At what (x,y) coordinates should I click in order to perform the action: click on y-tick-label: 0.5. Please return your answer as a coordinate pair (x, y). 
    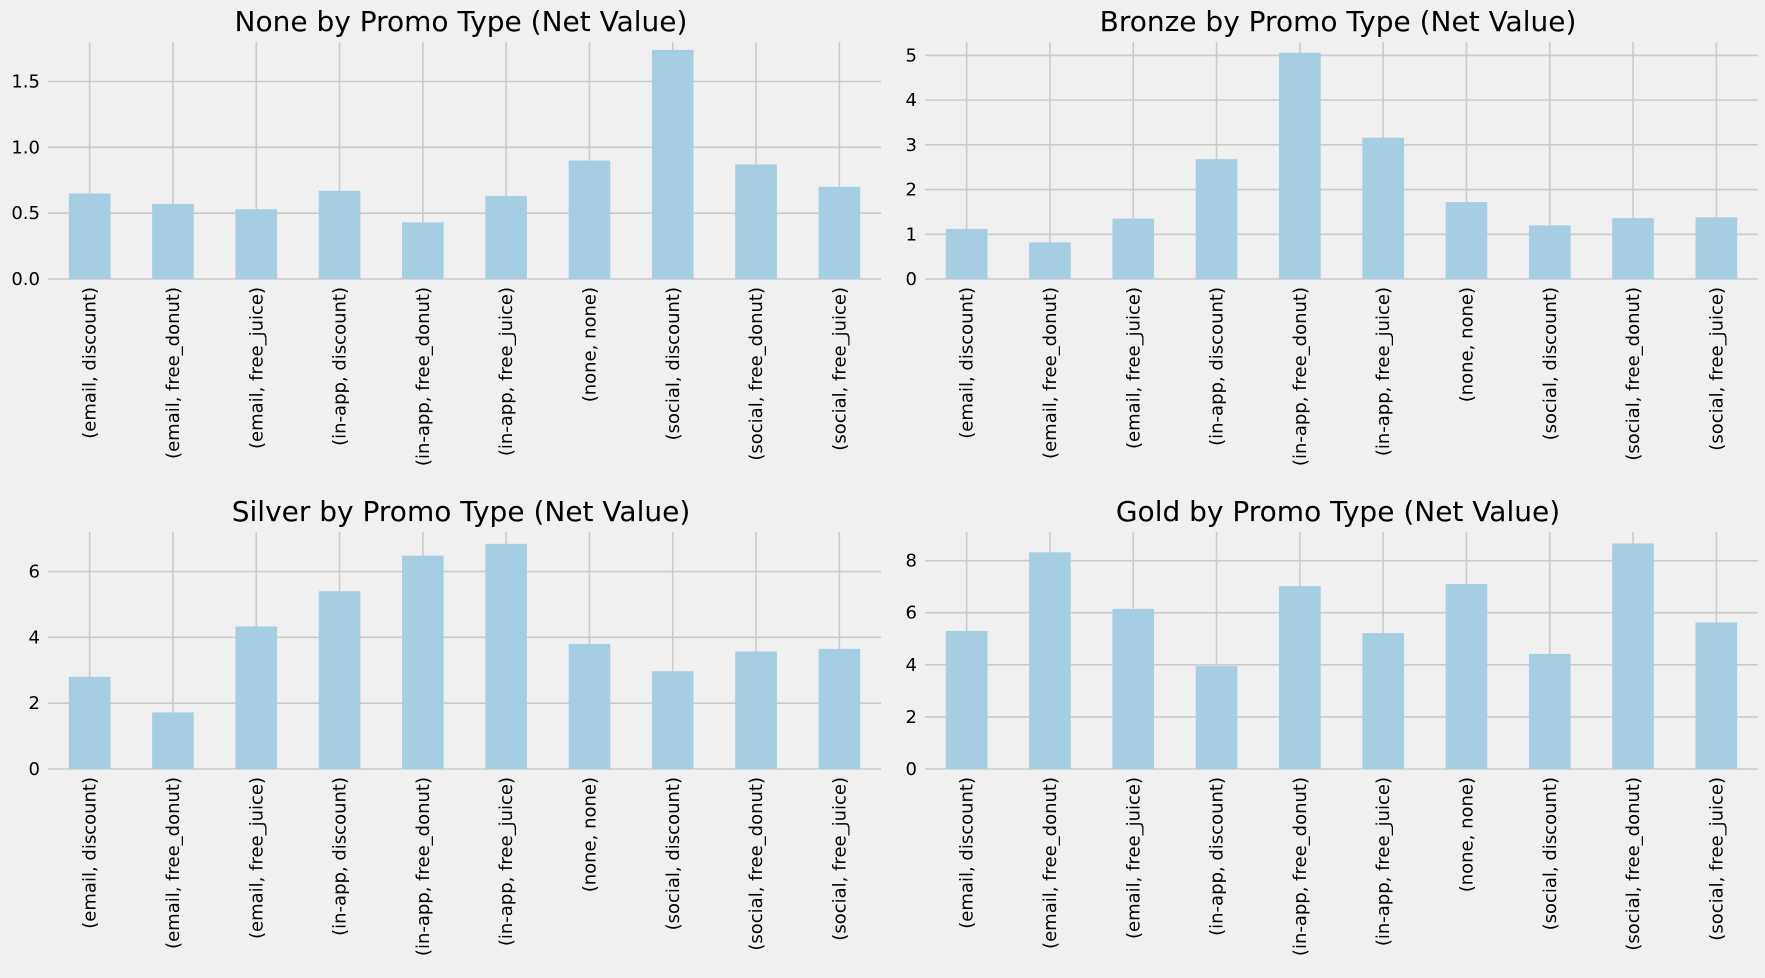
    Looking at the image, I should click on (25, 213).